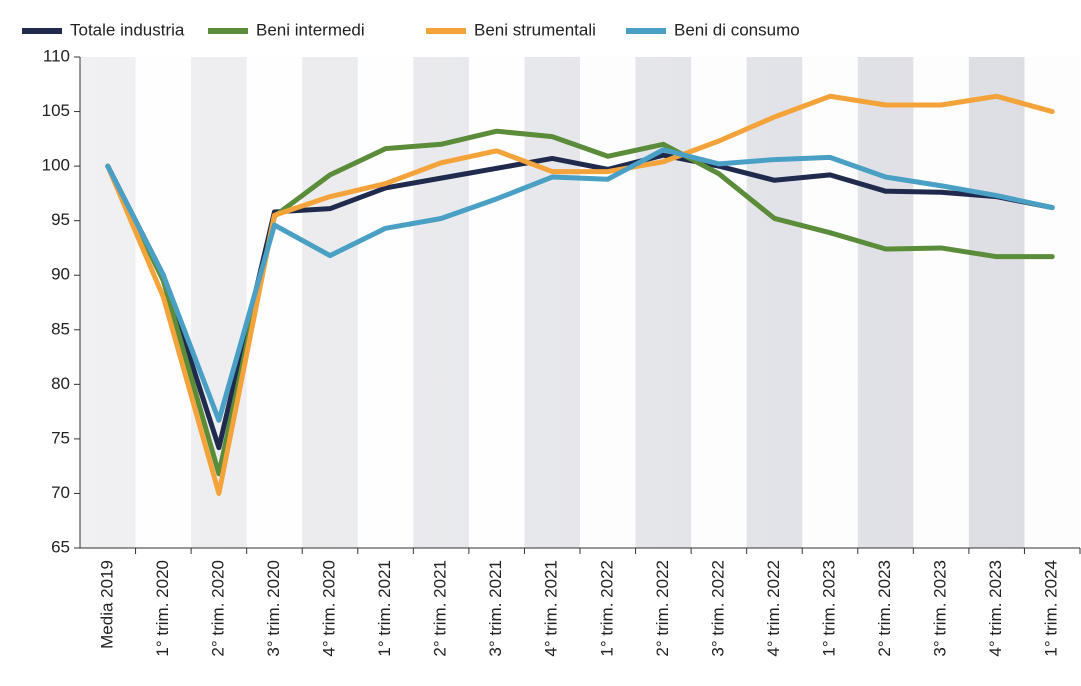 This screenshot has height=686, width=1081. I want to click on legend-label: Beni intermedi, so click(310, 29).